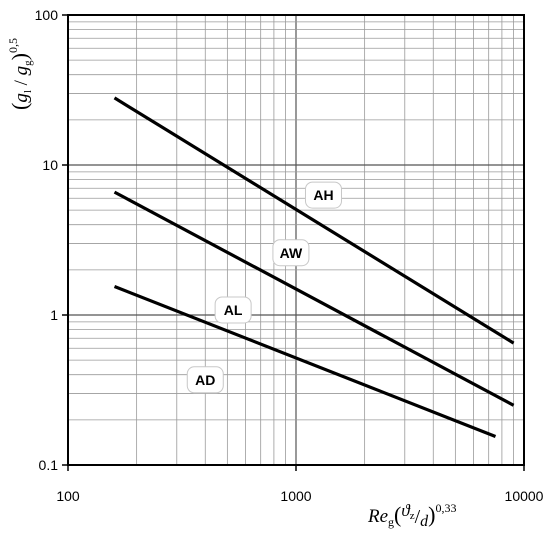 The width and height of the screenshot is (550, 535). I want to click on series-label-text: AD, so click(205, 380).